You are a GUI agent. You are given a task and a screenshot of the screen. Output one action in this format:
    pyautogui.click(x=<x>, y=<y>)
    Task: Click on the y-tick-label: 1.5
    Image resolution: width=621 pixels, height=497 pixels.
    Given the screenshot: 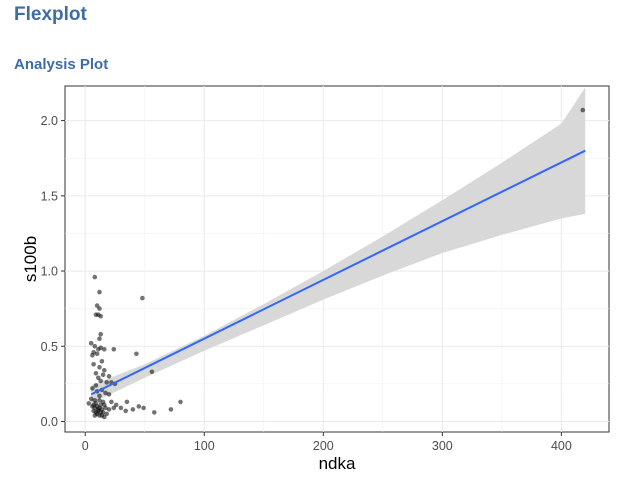 What is the action you would take?
    pyautogui.click(x=49, y=196)
    